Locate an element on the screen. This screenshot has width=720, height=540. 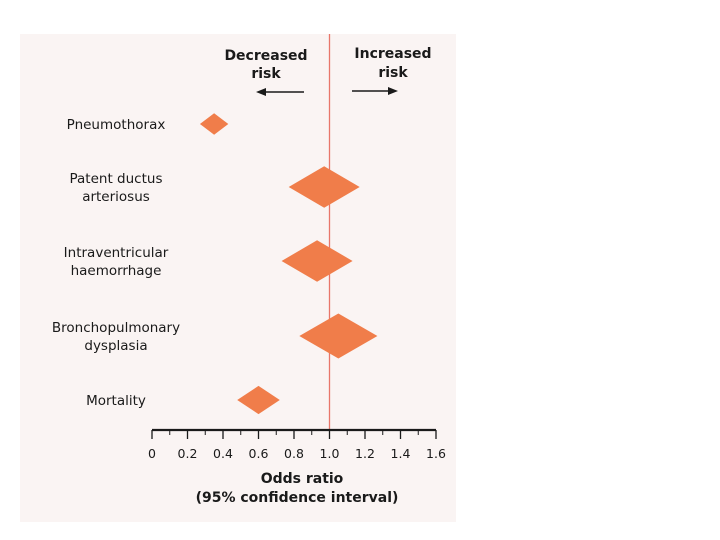
x-tick-label: 1.0 is located at coordinates (330, 453).